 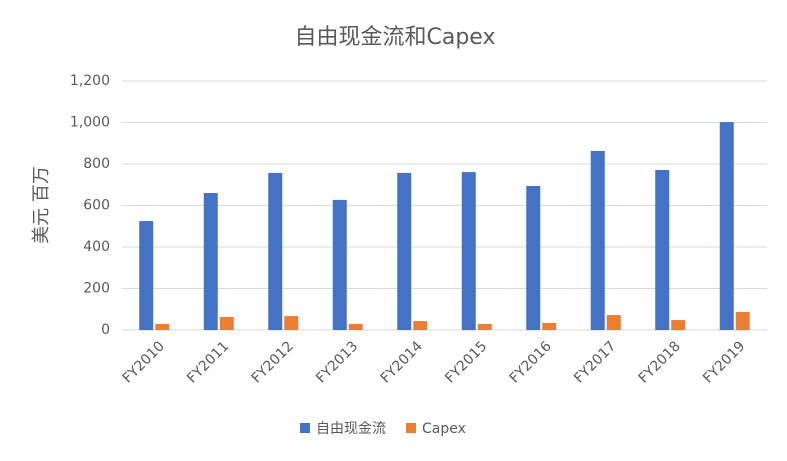 What do you see at coordinates (444, 429) in the screenshot?
I see `legend-label: Capex` at bounding box center [444, 429].